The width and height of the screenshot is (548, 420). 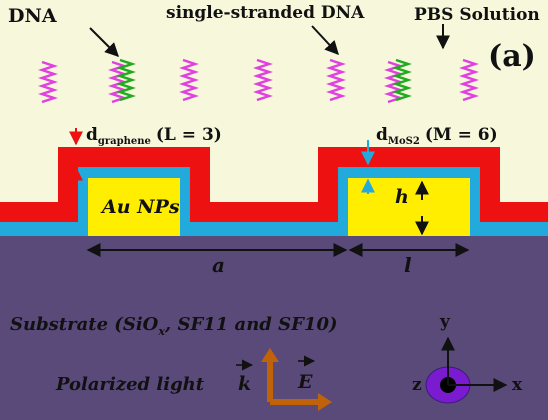 What do you see at coordinates (512, 56) in the screenshot?
I see `panel-label: (a)` at bounding box center [512, 56].